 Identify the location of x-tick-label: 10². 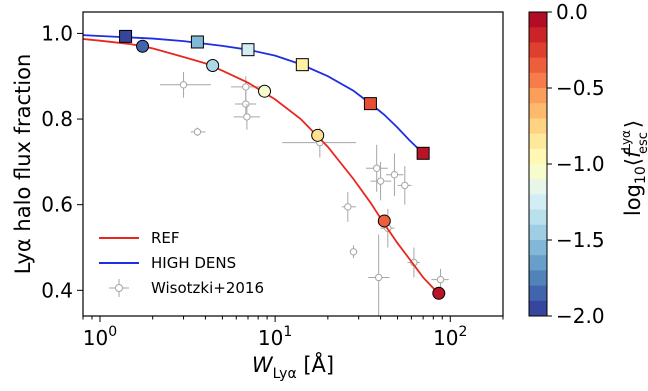
(450, 337).